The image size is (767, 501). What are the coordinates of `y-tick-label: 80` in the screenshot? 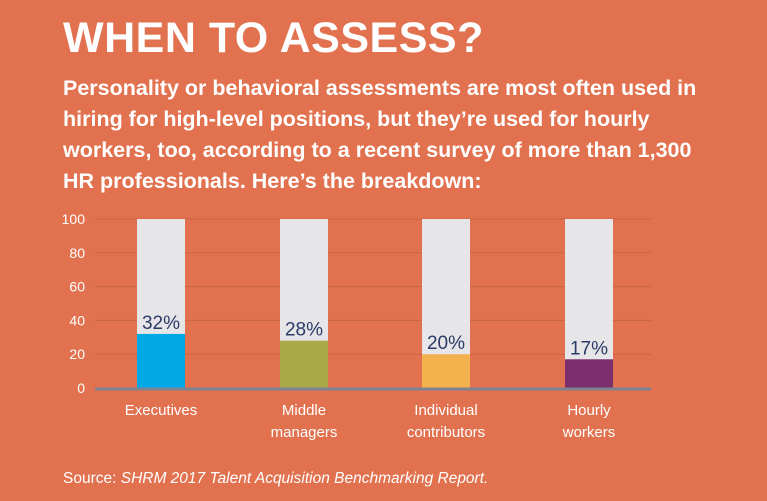 It's located at (77, 253).